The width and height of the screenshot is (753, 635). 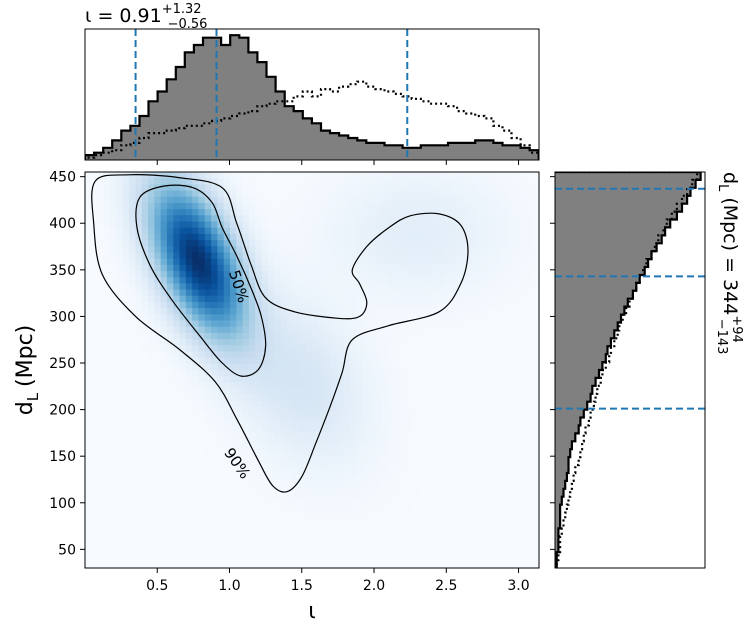 I want to click on x-tick-label: 0.5, so click(x=157, y=586).